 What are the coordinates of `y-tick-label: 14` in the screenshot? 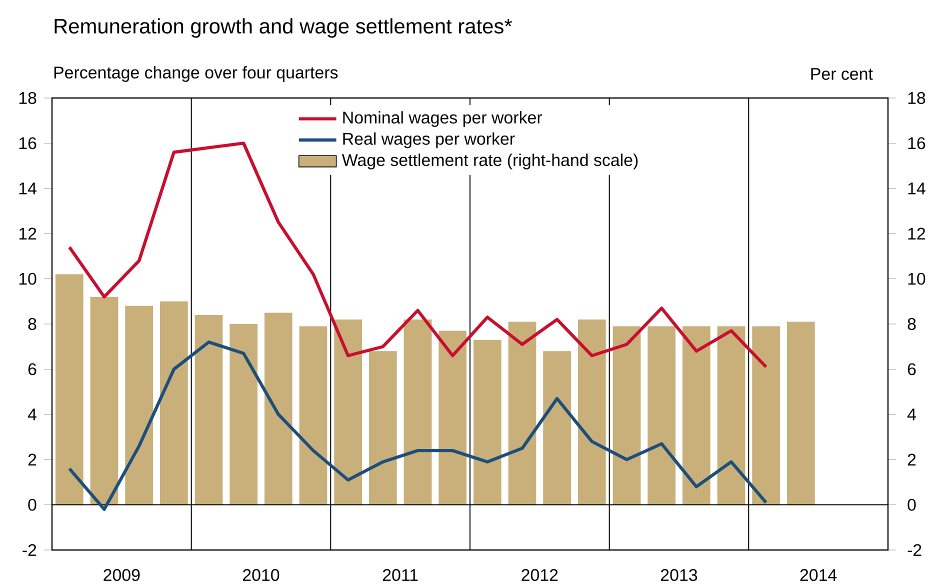 It's located at (27, 188).